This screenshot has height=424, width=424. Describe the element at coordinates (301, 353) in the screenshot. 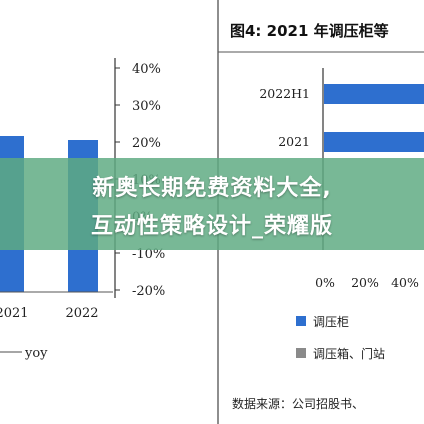

I see `legend-swatch-box-station` at that location.